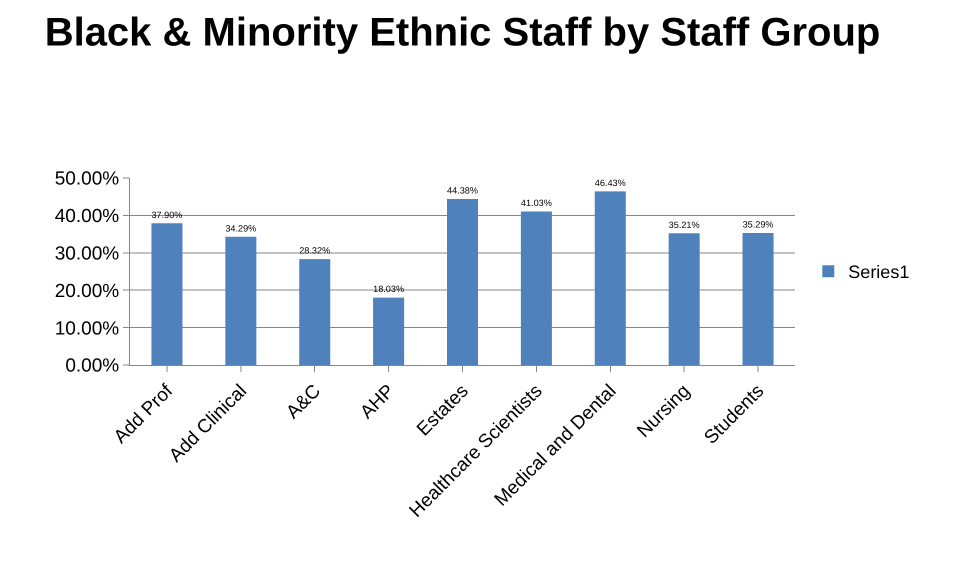  I want to click on data-label: 37.90%, so click(166, 215).